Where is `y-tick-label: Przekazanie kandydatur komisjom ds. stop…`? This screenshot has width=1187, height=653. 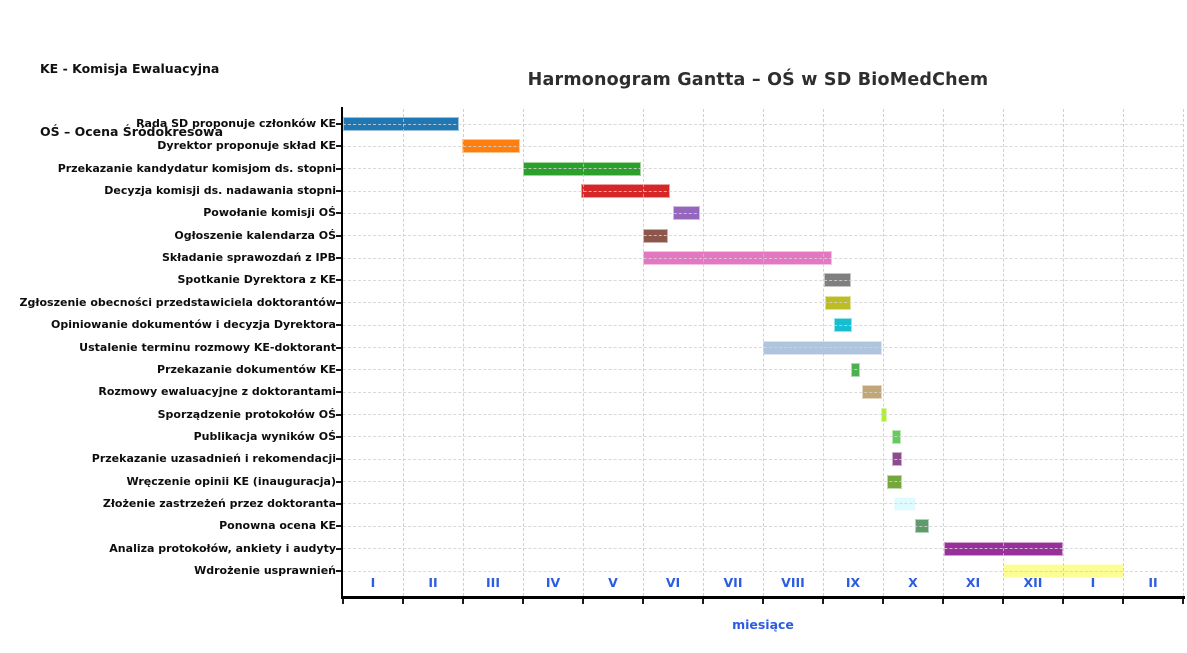 y-tick-label: Przekazanie kandydatur komisjom ds. stop… is located at coordinates (196, 168).